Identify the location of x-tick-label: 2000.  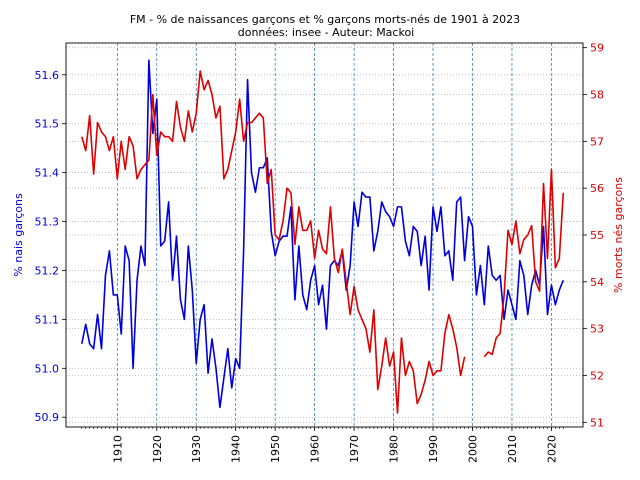
(473, 449).